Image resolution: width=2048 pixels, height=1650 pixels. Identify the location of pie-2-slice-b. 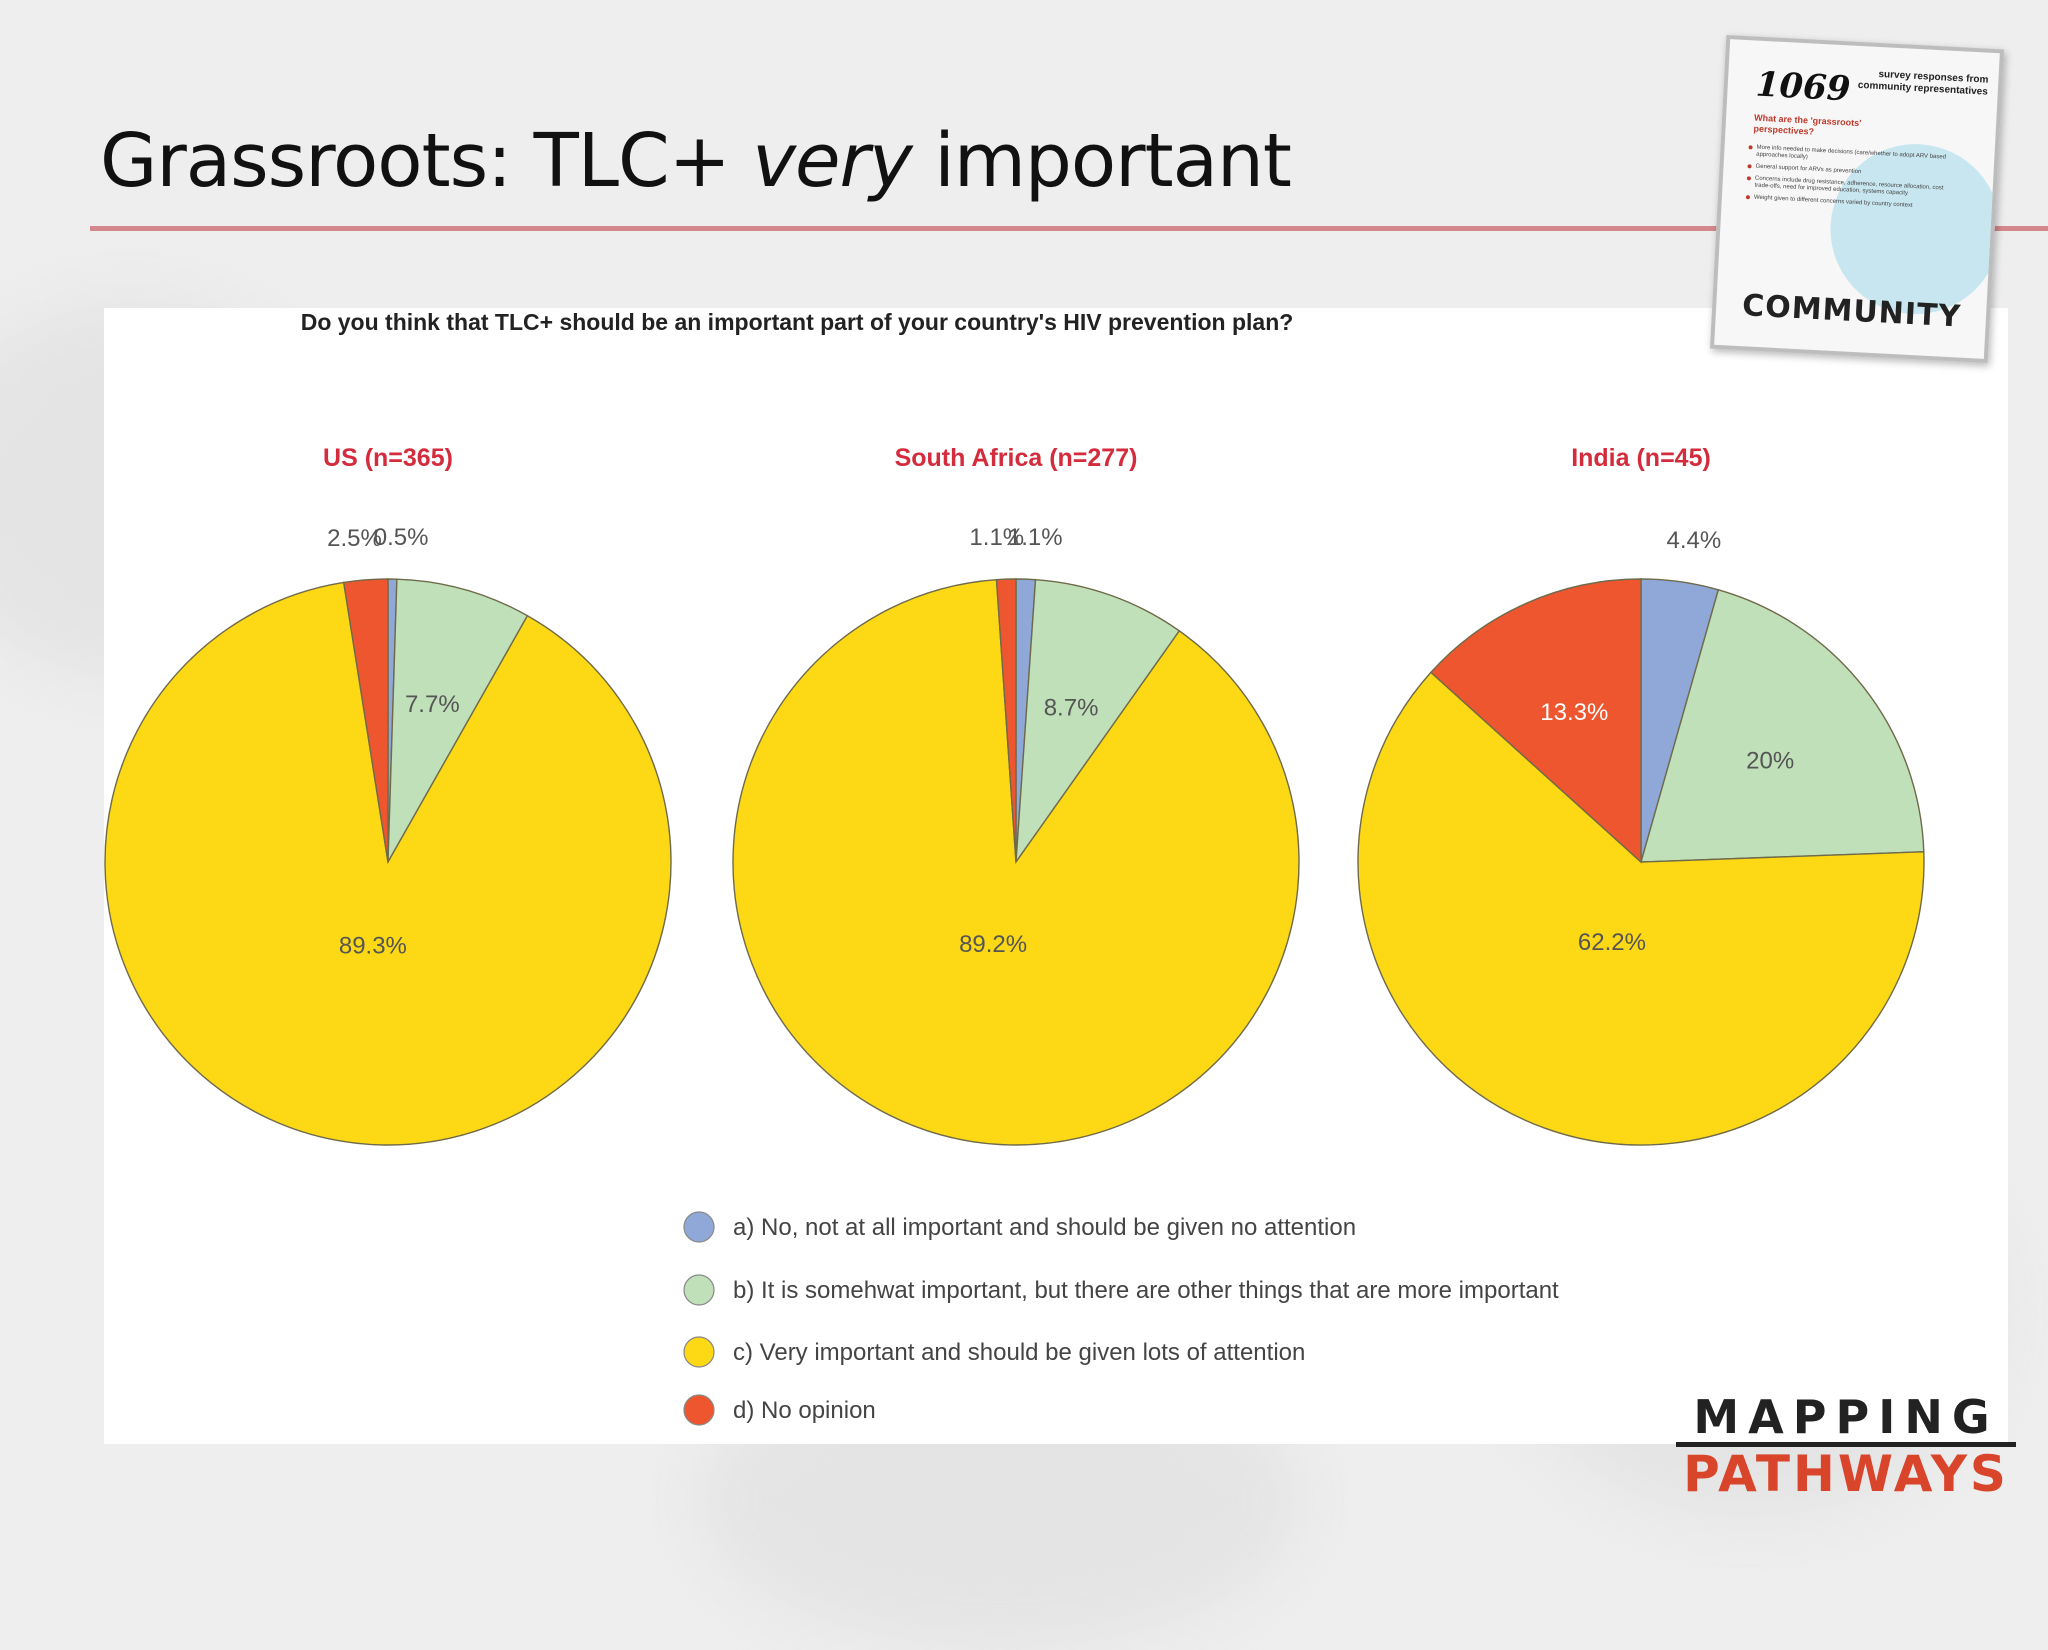
(1098, 721).